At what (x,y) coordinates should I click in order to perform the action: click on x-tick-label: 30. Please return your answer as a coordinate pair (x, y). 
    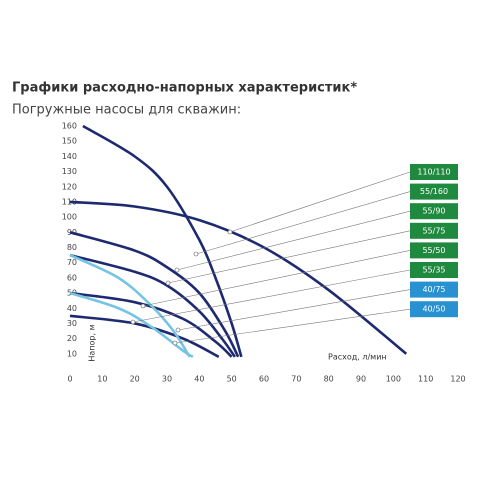
    Looking at the image, I should click on (167, 379).